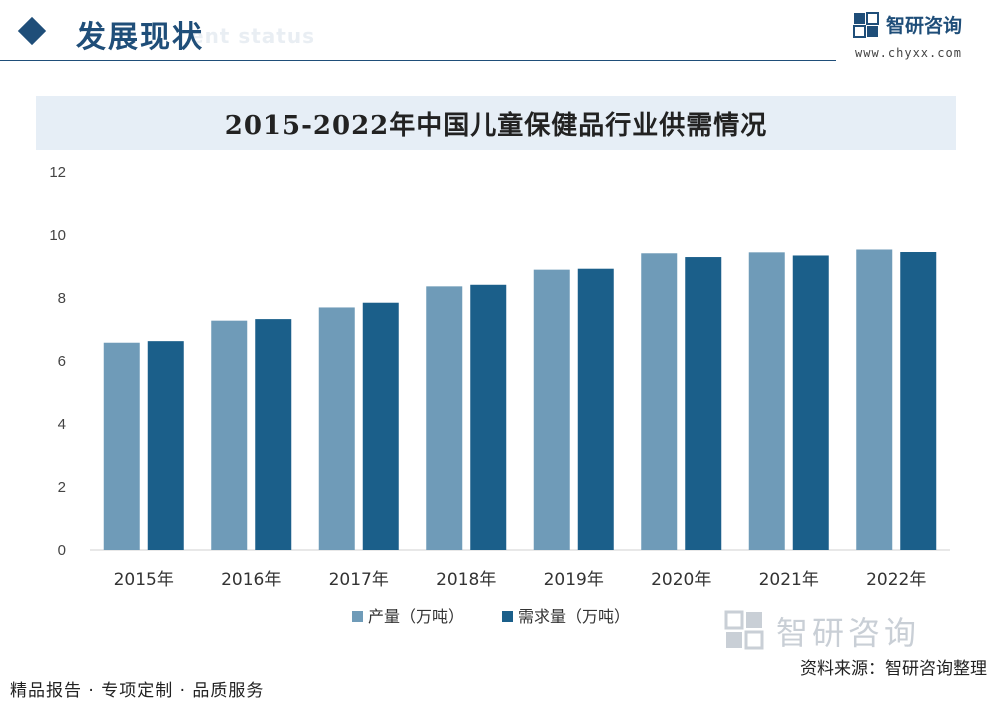 This screenshot has height=706, width=1000. I want to click on x-tick-label: 2021年, so click(789, 580).